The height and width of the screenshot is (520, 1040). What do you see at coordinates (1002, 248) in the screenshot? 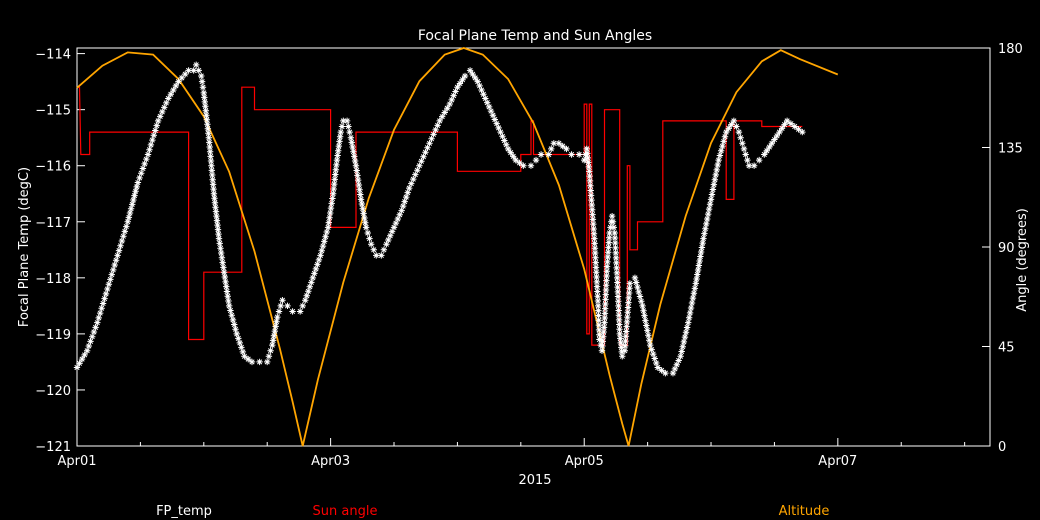
I see `right-axis: 180 135 90 45 0` at bounding box center [1002, 248].